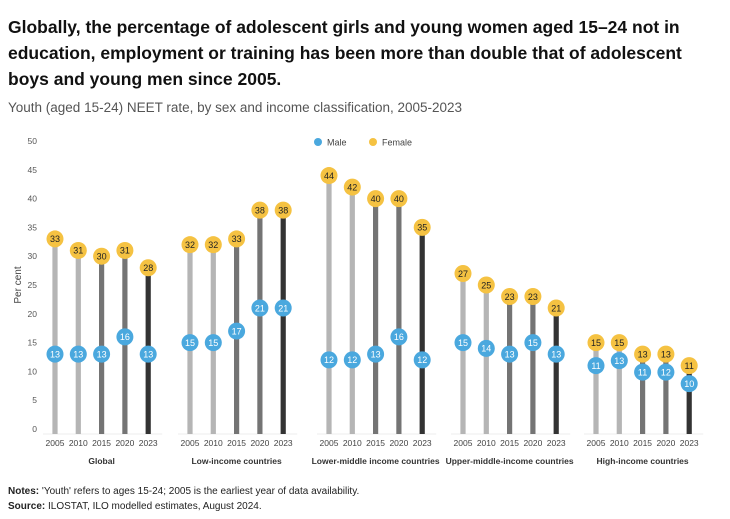  What do you see at coordinates (399, 199) in the screenshot?
I see `female-data-label: 40` at bounding box center [399, 199].